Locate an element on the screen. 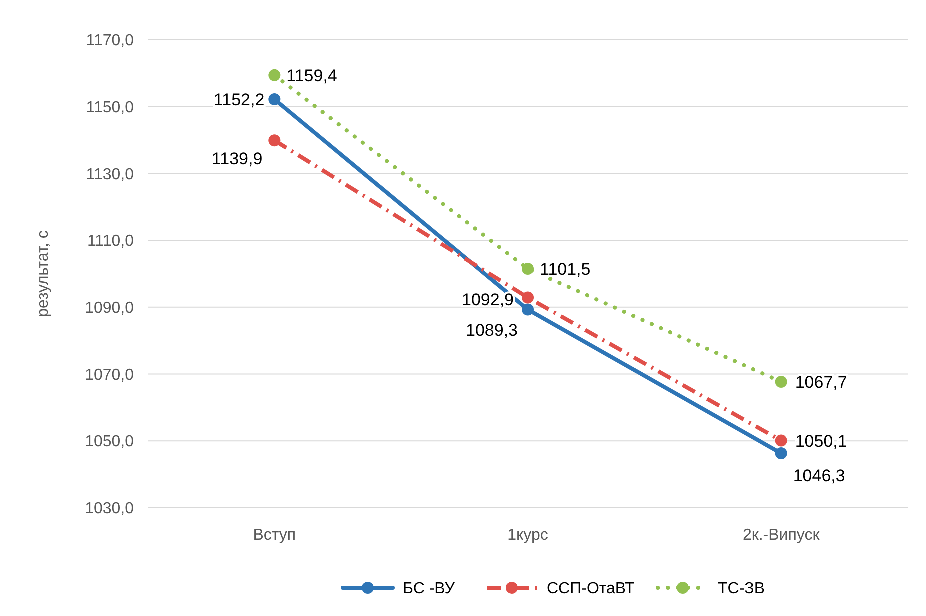 This screenshot has height=616, width=926. legend-label: ТС-ЗВ is located at coordinates (741, 589).